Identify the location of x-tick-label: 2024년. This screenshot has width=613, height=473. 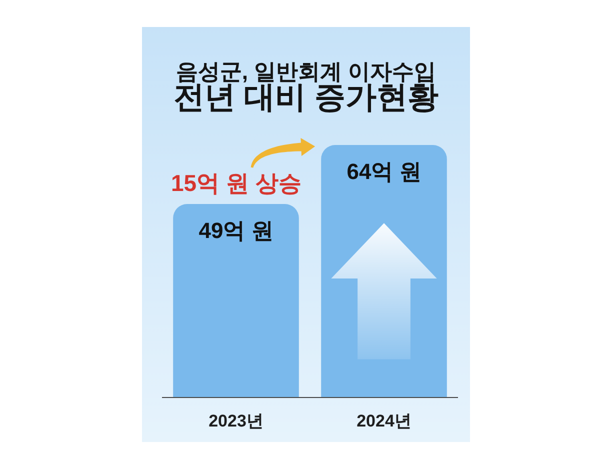
(384, 420).